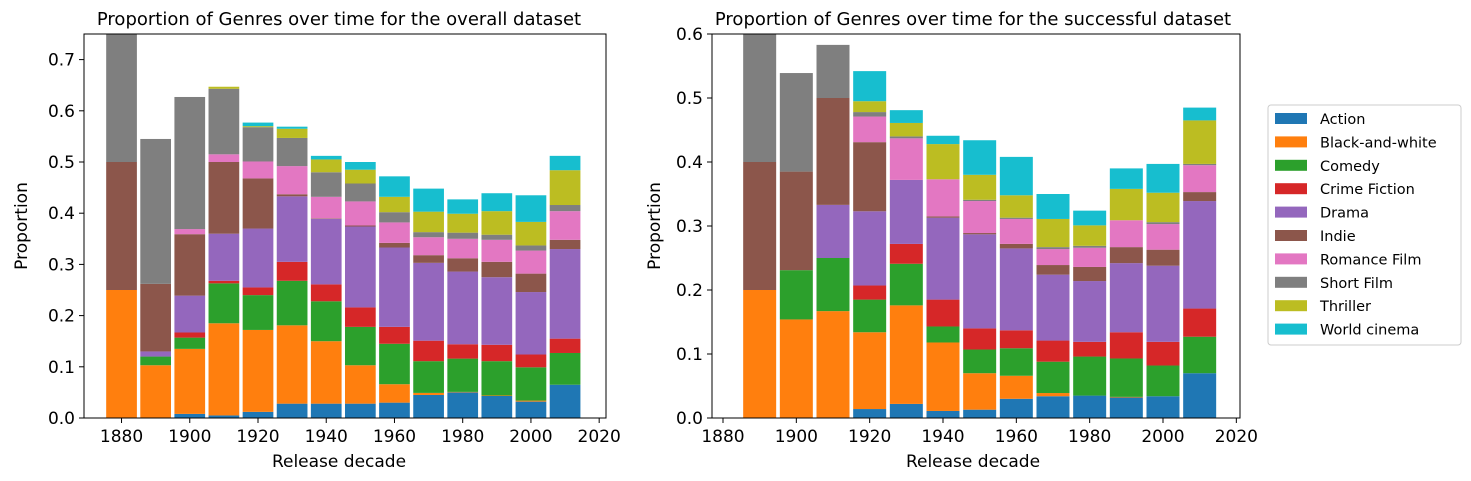 The width and height of the screenshot is (1471, 481). What do you see at coordinates (224, 198) in the screenshot?
I see `bar-indie-1910: Indie 1910: 0.14` at bounding box center [224, 198].